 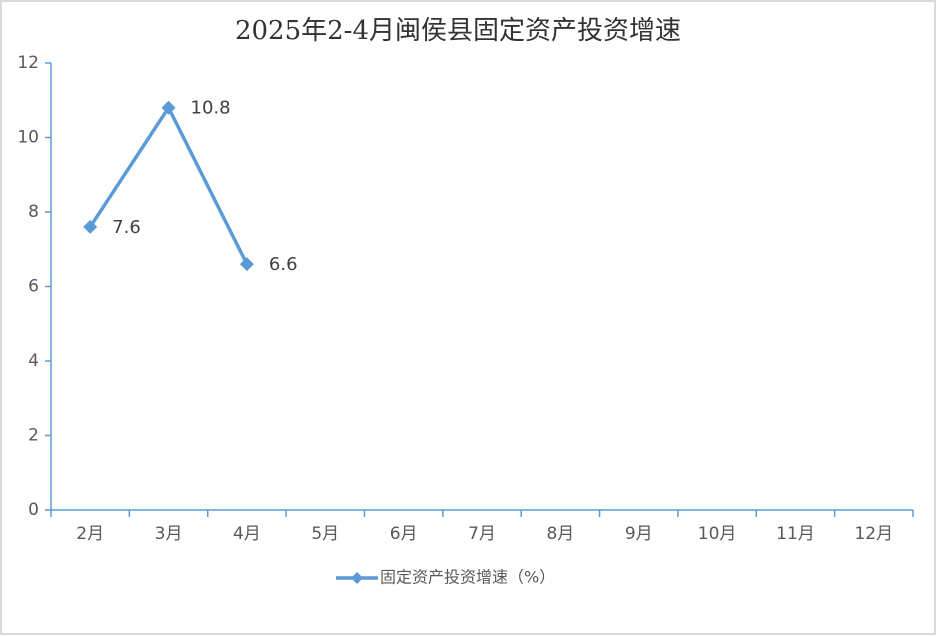 I want to click on y-tick-label: 8, so click(x=33, y=212).